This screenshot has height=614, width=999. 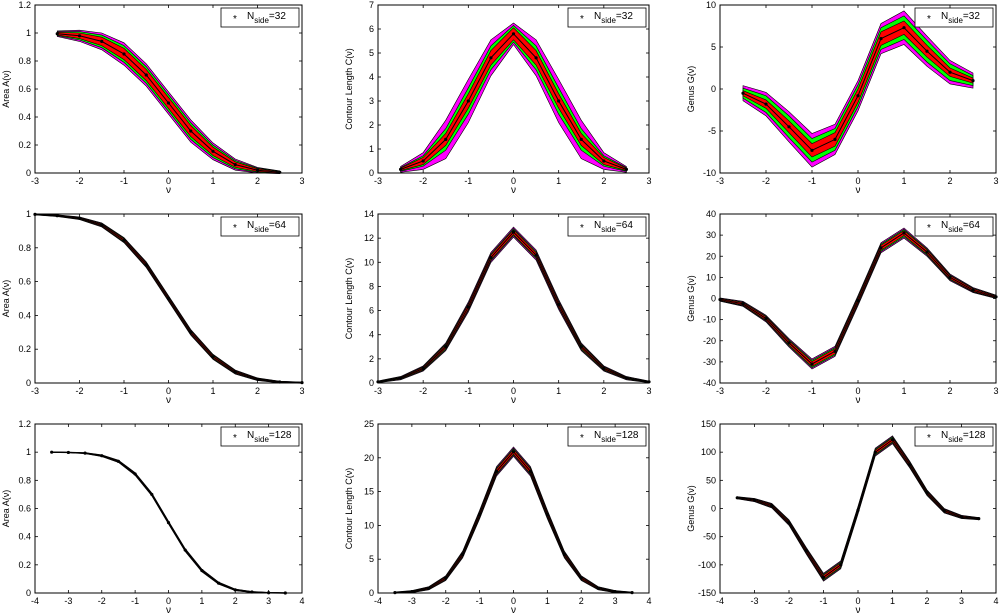 I want to click on band2-area, so click(x=513, y=520).